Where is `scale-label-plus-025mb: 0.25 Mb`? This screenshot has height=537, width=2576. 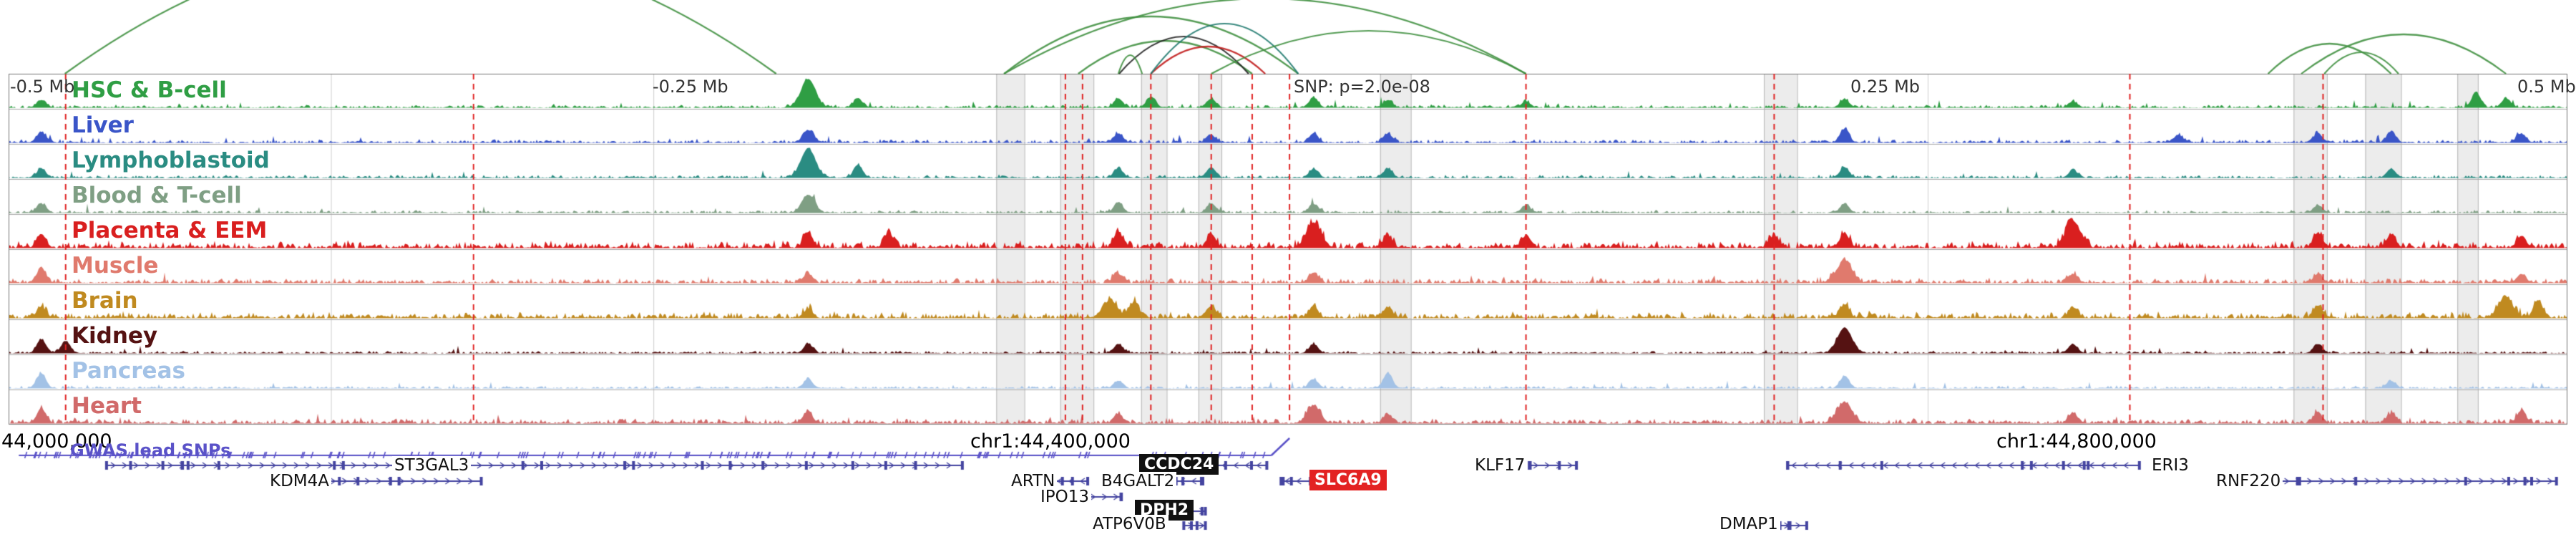 scale-label-plus-025mb: 0.25 Mb is located at coordinates (1885, 87).